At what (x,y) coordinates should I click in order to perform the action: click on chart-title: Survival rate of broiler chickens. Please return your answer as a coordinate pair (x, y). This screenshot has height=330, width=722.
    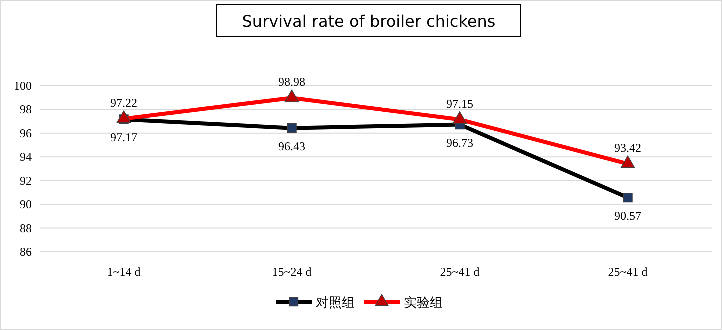
    Looking at the image, I should click on (369, 21).